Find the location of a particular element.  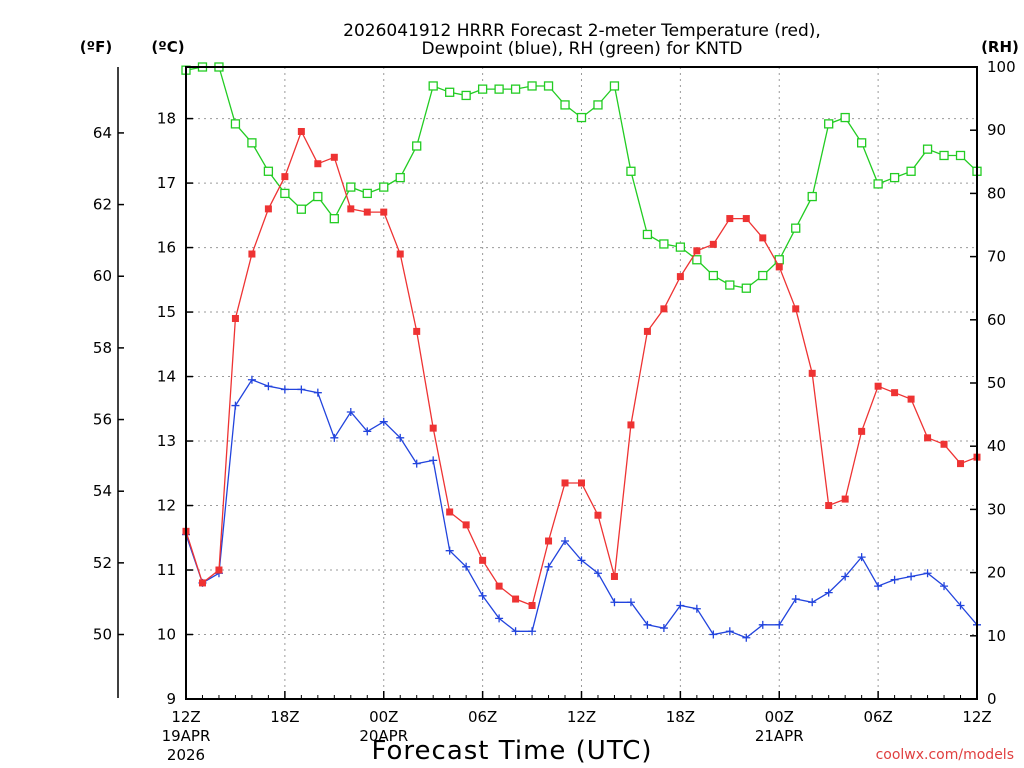

rh-tick-label: 60 is located at coordinates (996, 320).